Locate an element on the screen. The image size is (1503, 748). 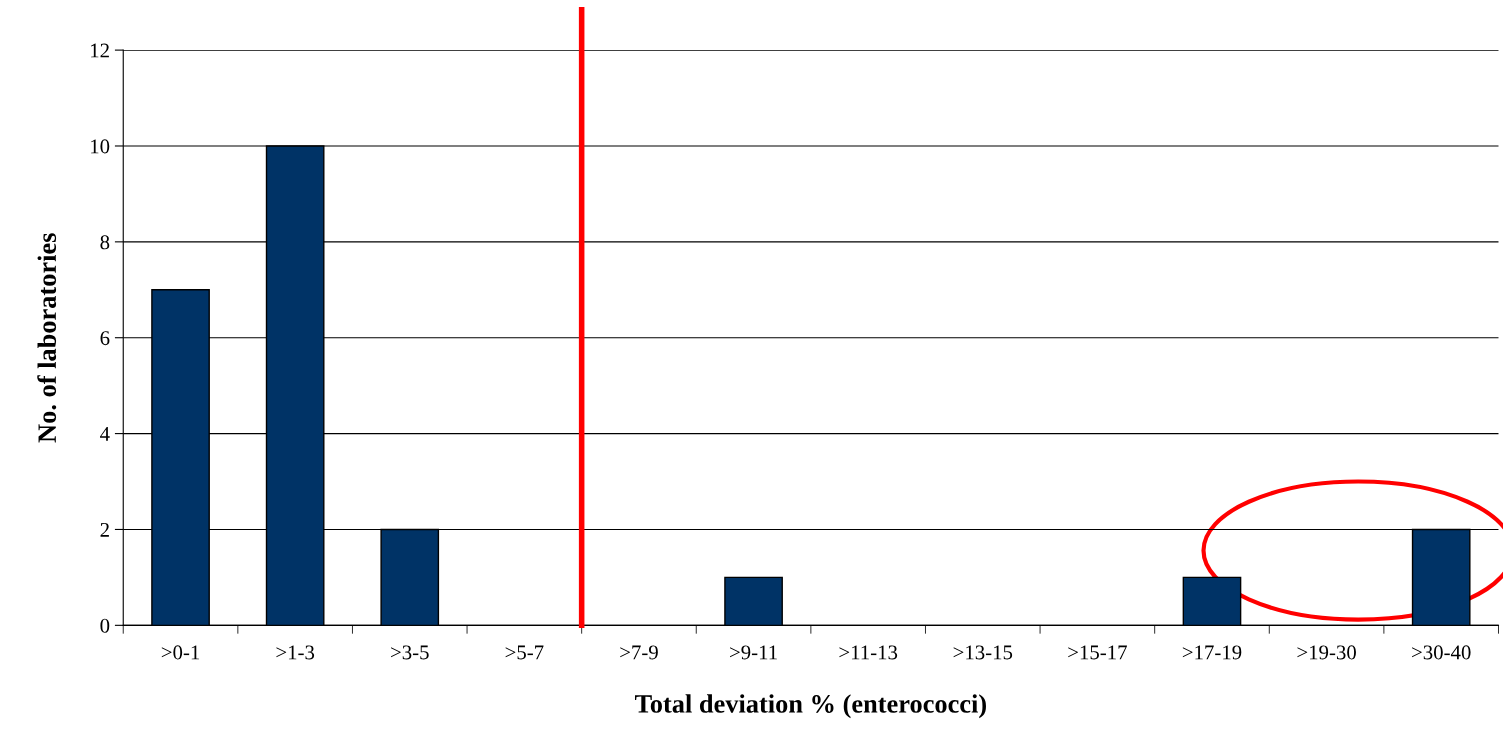
y-tick-label: 8 is located at coordinates (105, 242).